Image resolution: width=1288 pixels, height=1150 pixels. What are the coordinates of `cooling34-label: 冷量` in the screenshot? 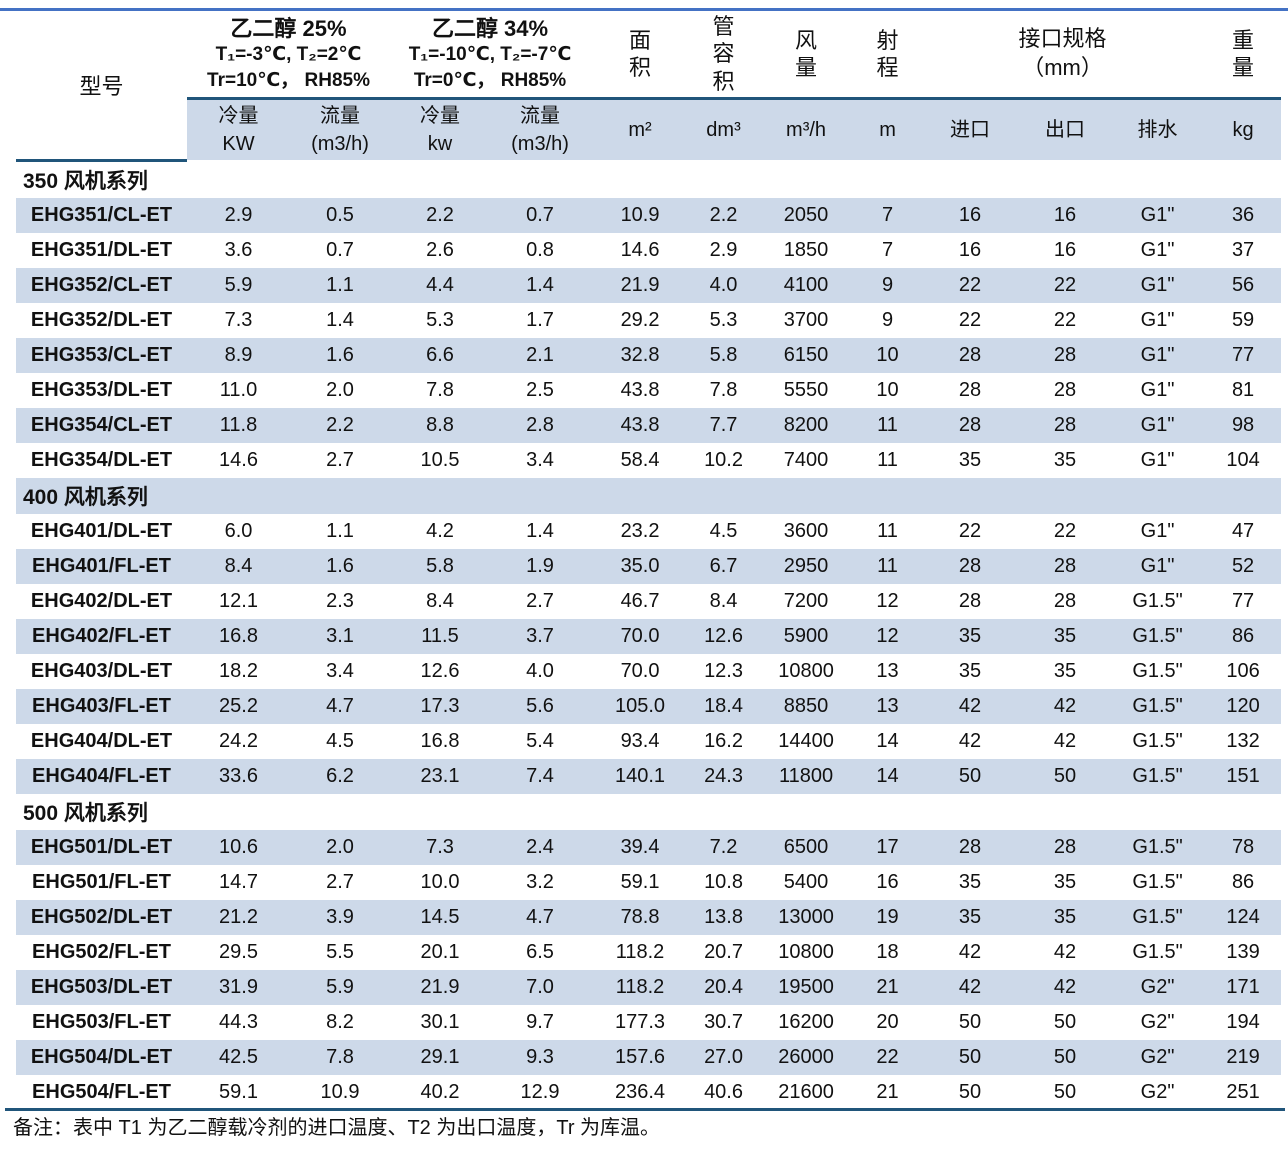 It's located at (440, 116).